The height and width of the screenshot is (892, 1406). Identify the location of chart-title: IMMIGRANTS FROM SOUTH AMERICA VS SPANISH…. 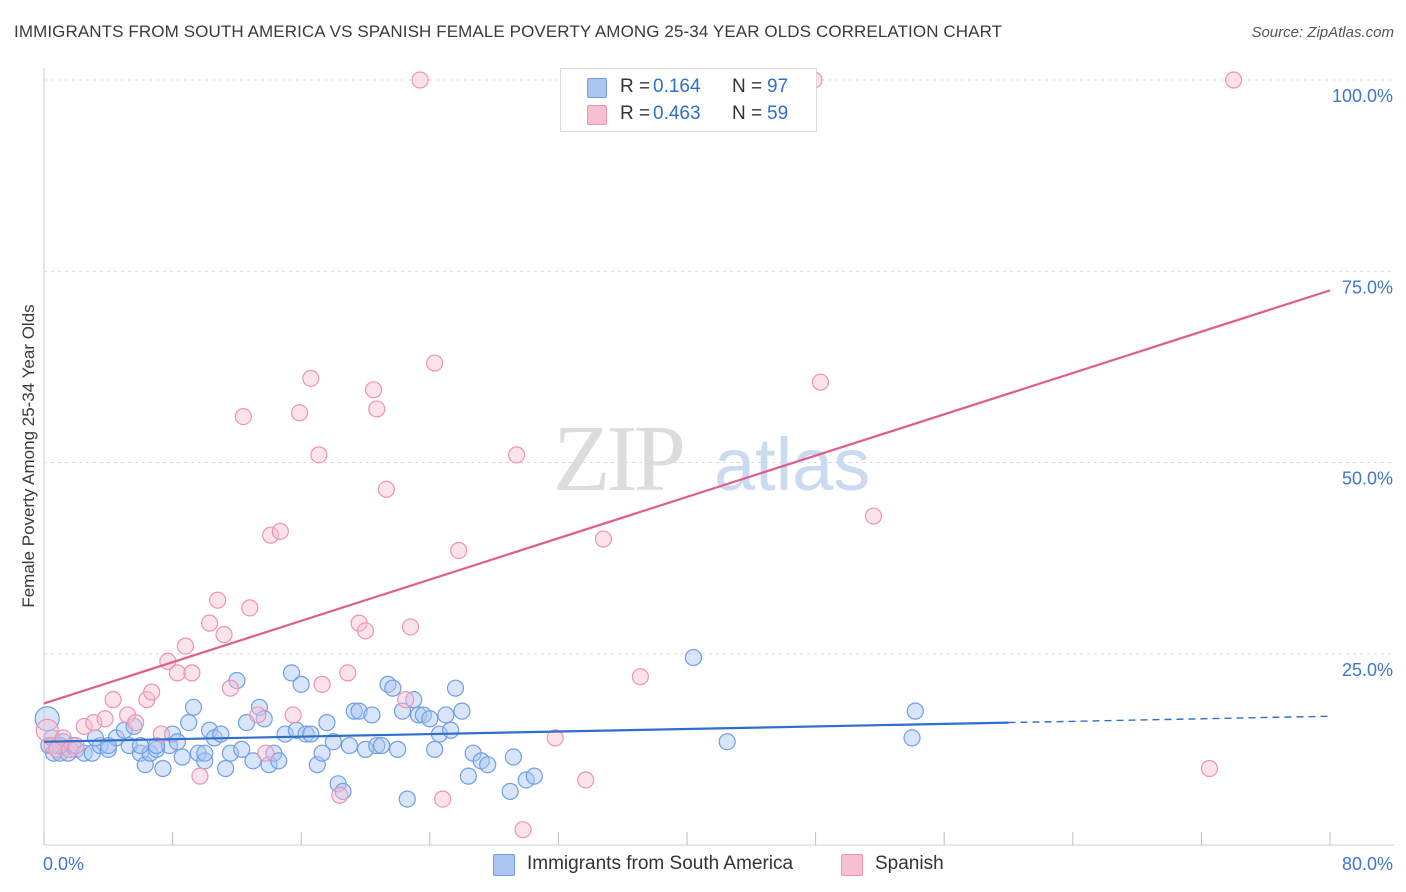
(508, 31).